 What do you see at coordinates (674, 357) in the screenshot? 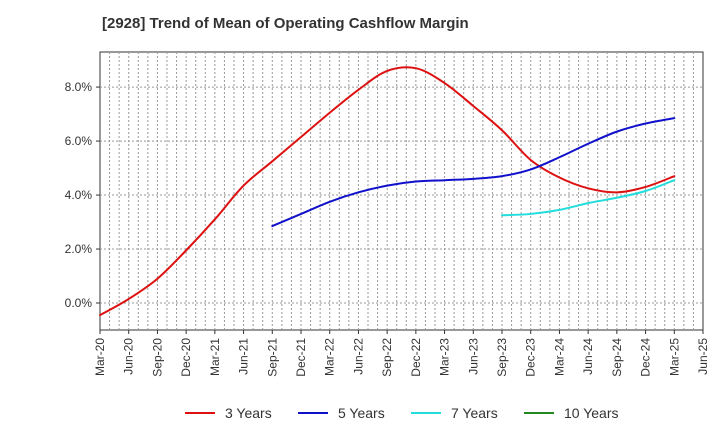
I see `x-tick-label: Mar-25` at bounding box center [674, 357].